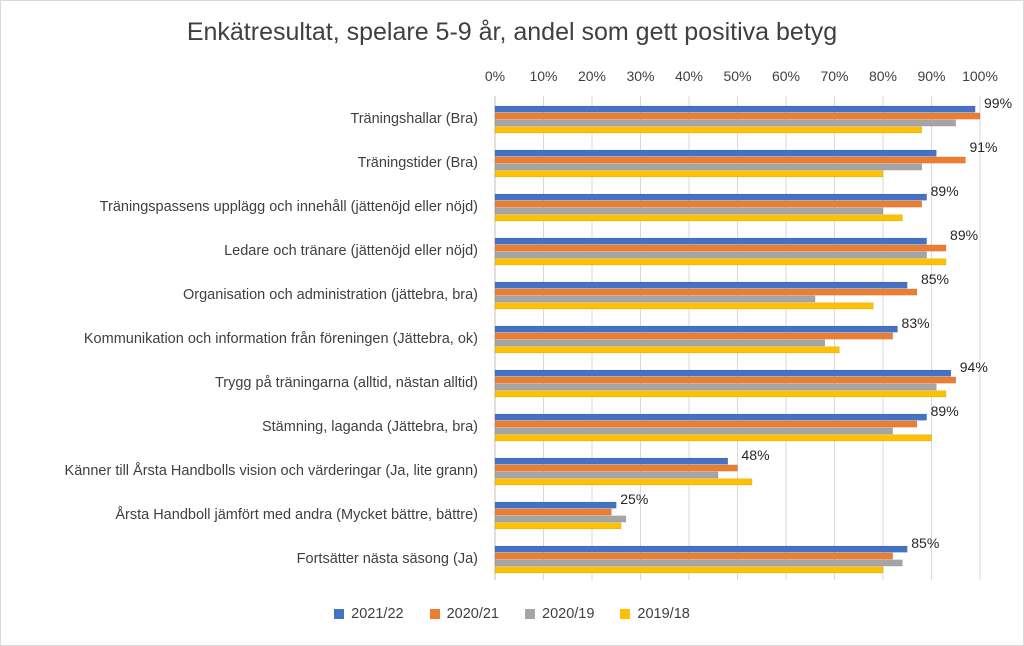 The image size is (1024, 646). I want to click on x-tick-label: 80%, so click(883, 76).